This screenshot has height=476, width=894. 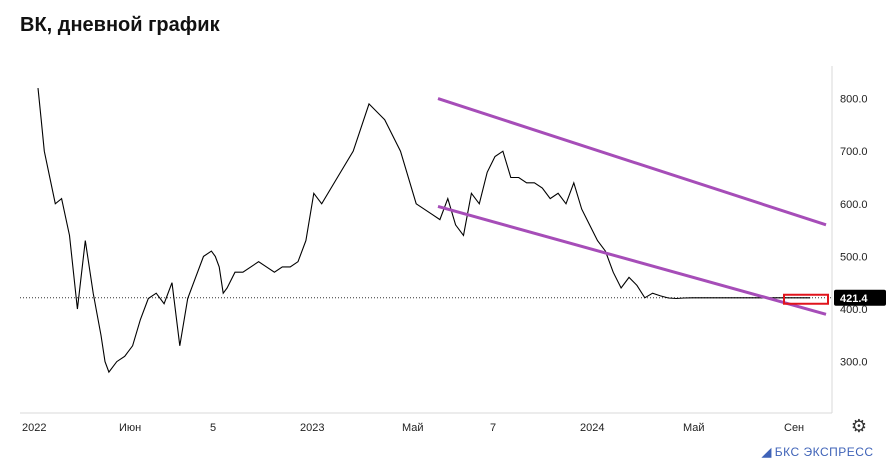 What do you see at coordinates (632, 260) in the screenshot?
I see `lower-channel-line` at bounding box center [632, 260].